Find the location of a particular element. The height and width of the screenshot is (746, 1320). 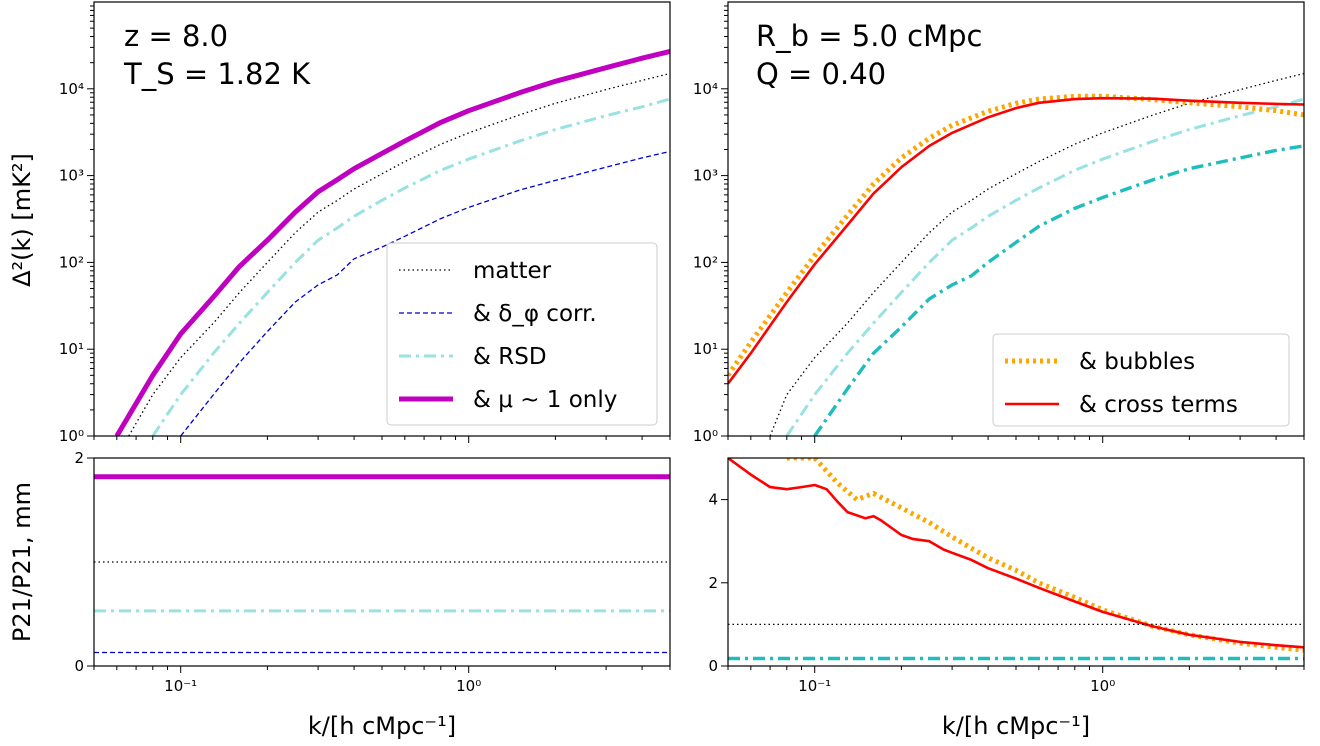

series-line-bubbles is located at coordinates (1045, 555).